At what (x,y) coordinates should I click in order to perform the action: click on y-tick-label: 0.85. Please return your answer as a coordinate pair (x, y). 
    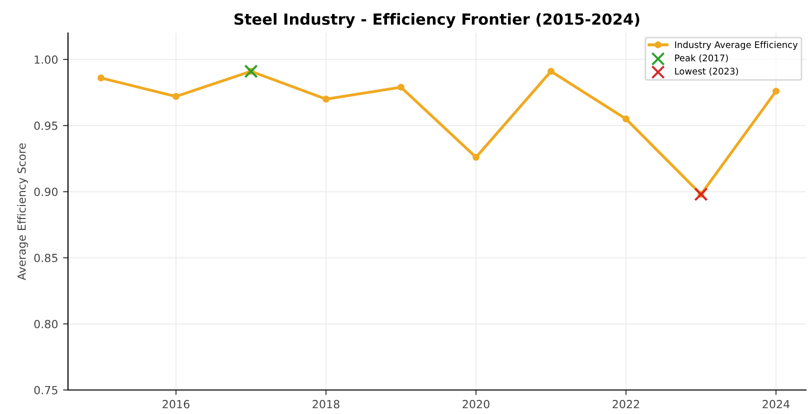
    Looking at the image, I should click on (46, 258).